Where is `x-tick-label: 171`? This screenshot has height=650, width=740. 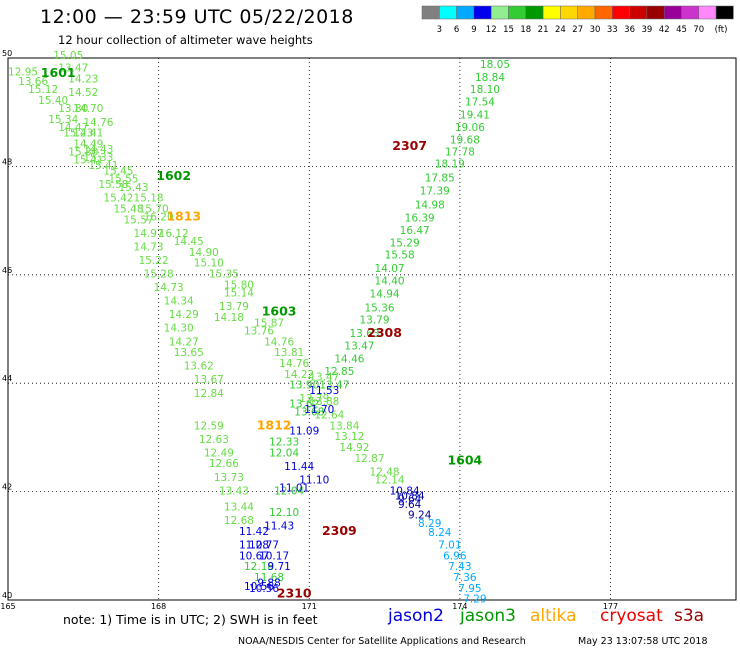 x-tick-label: 171 is located at coordinates (309, 606).